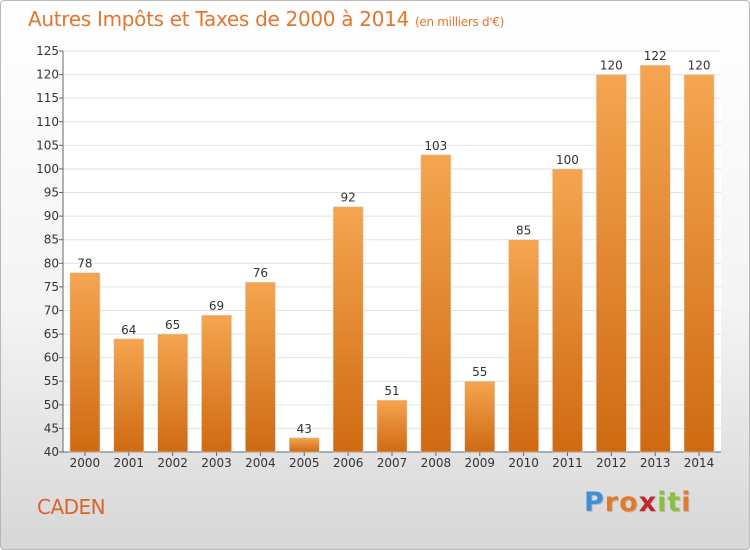 The width and height of the screenshot is (750, 550). I want to click on data-label-2008: 103, so click(435, 146).